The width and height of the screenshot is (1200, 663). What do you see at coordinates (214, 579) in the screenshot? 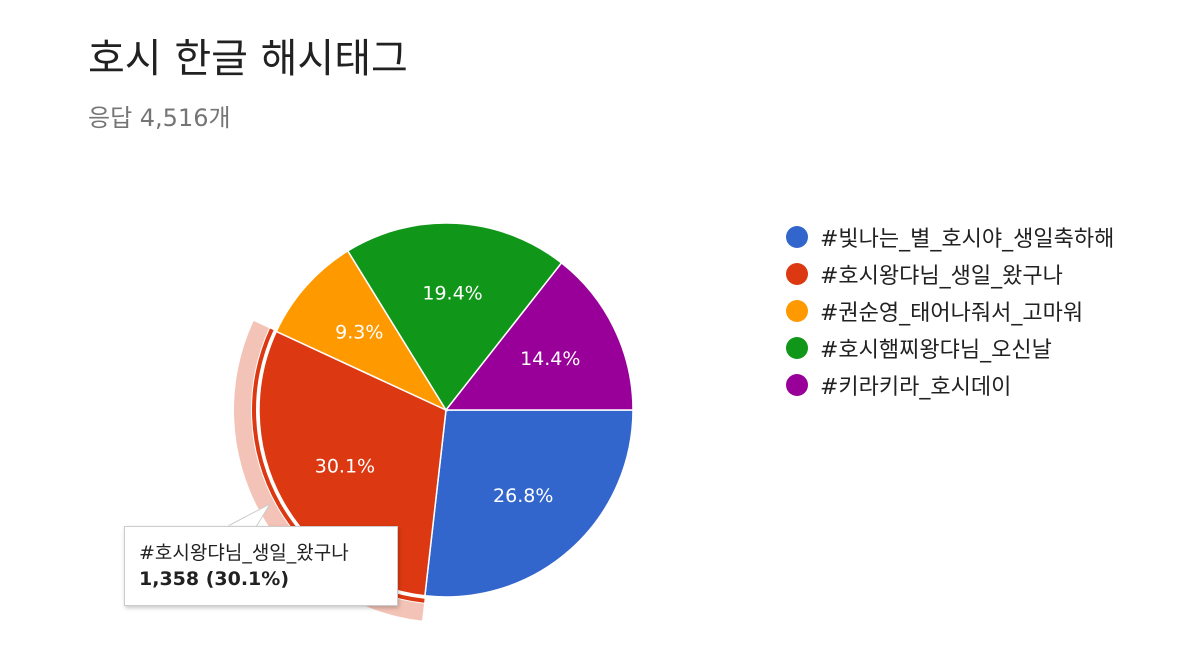
I see `tooltip-value: 1,358 (30.1%)` at bounding box center [214, 579].